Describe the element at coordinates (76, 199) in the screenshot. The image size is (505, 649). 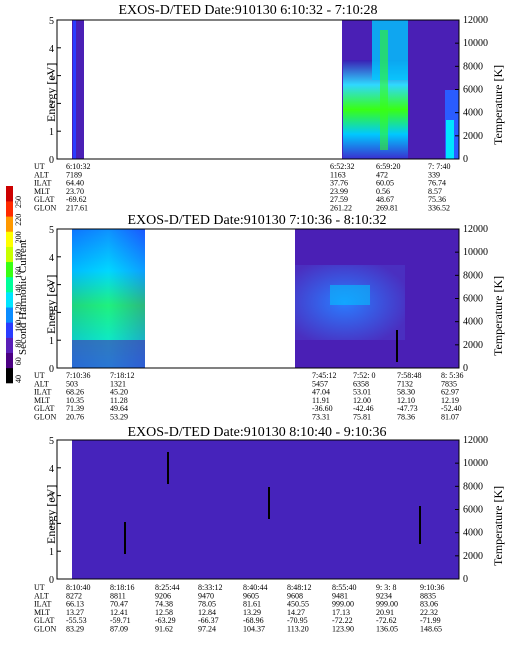
I see `table-cell: -69.62` at that location.